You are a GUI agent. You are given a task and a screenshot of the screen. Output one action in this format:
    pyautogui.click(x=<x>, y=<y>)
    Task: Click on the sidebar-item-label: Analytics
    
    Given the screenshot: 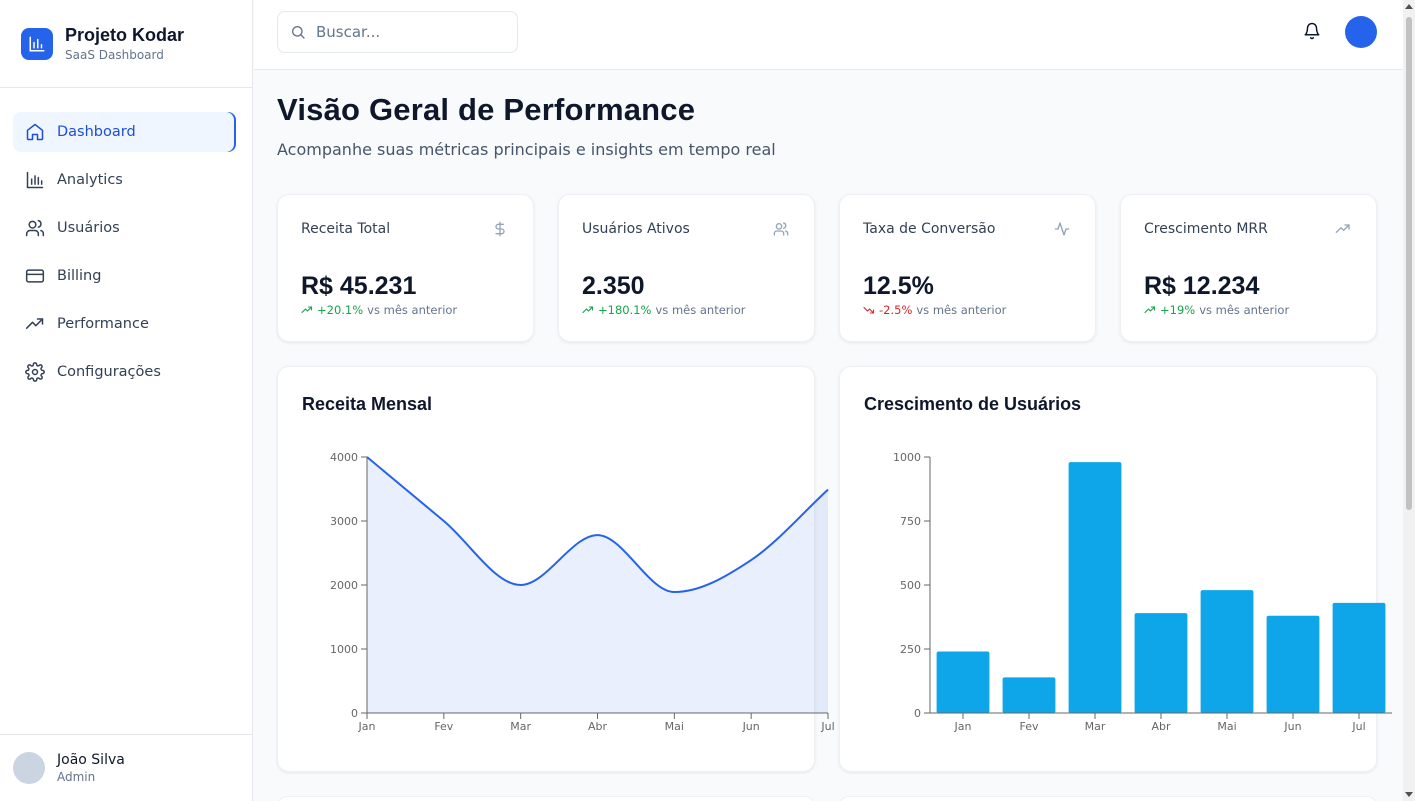 What is the action you would take?
    pyautogui.click(x=90, y=180)
    